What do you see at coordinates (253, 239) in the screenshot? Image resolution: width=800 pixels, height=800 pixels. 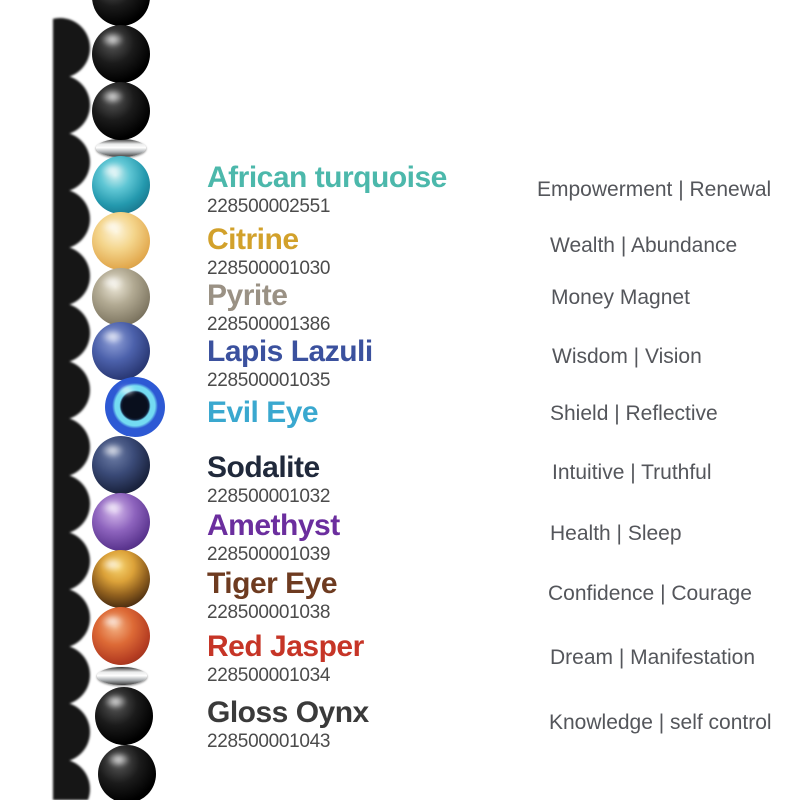 I see `stone-name: Citrine` at bounding box center [253, 239].